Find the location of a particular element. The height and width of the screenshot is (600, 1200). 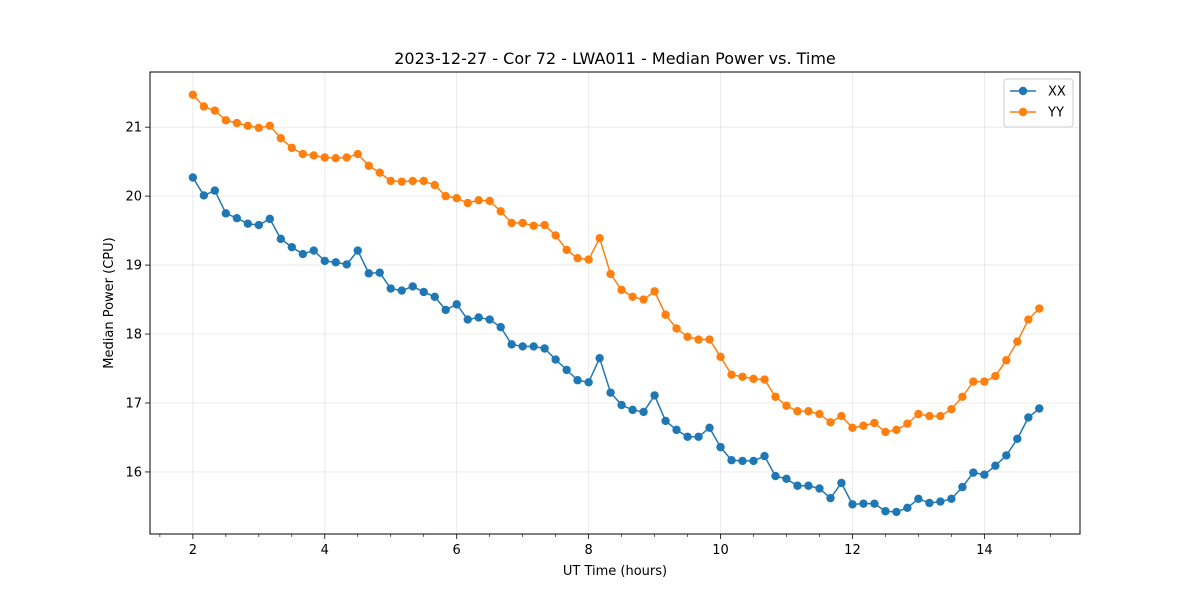

y-tick-label: 16 is located at coordinates (133, 472).